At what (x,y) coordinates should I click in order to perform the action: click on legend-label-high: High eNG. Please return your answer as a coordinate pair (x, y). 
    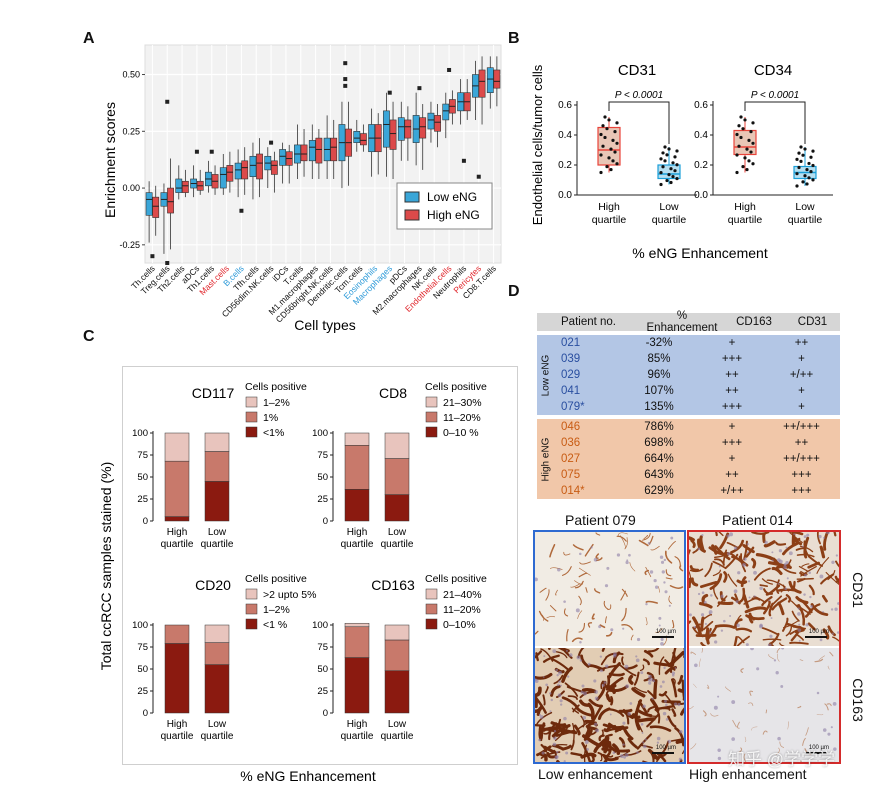
    Looking at the image, I should click on (453, 215).